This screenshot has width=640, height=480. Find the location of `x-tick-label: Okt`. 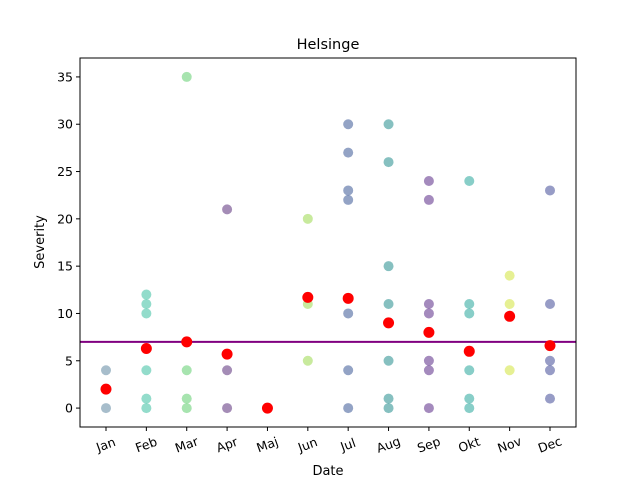

x-tick-label: Okt is located at coordinates (469, 445).